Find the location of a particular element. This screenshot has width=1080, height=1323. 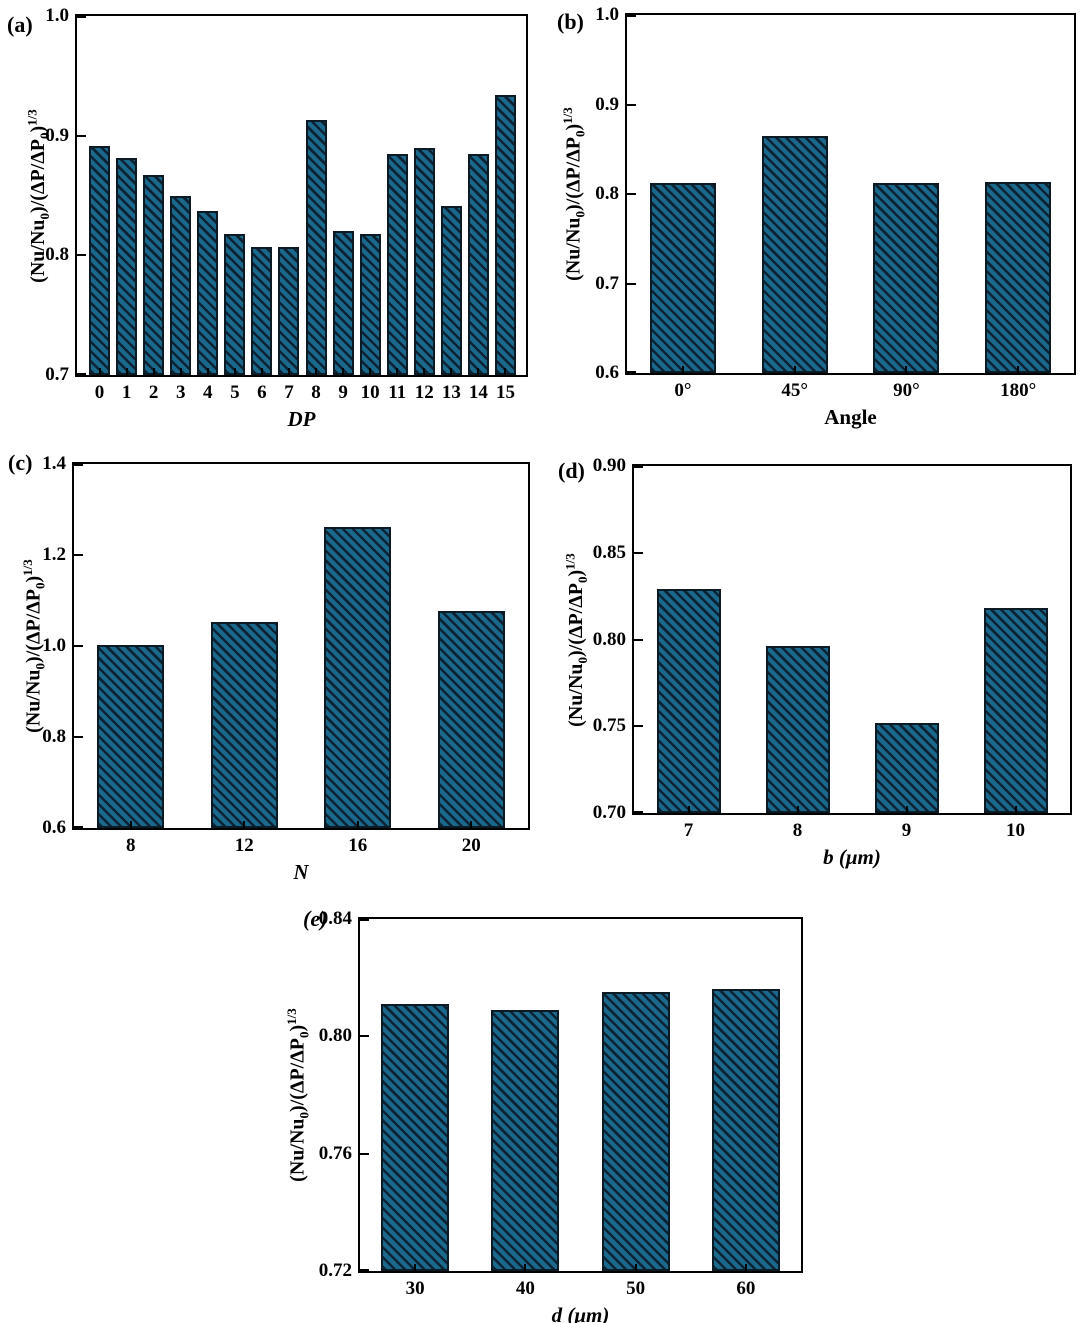

x-tick-label: 9 is located at coordinates (906, 830).